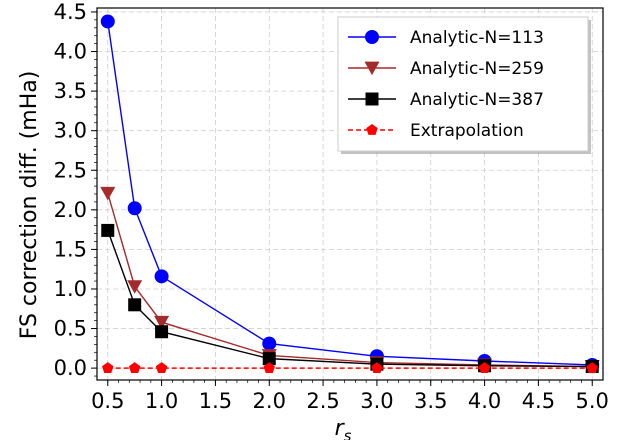 Image resolution: width=618 pixels, height=440 pixels. Describe the element at coordinates (29, 205) in the screenshot. I see `y-axis-label: FS correction diff. (mHa)` at that location.